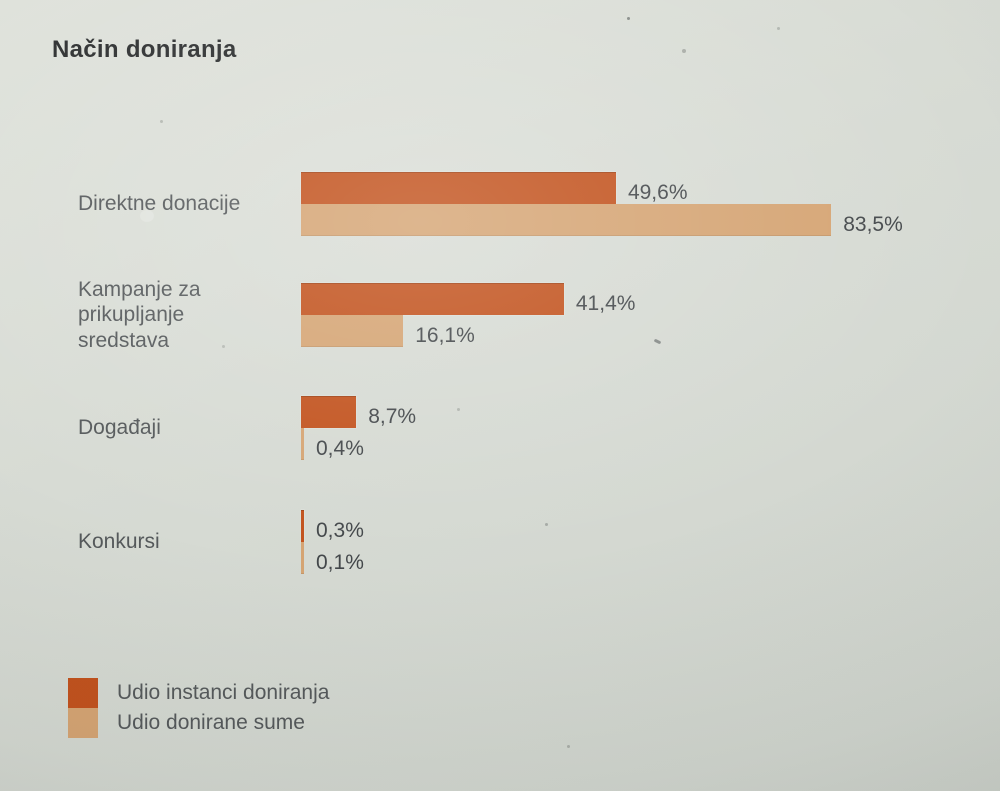 The height and width of the screenshot is (791, 1000). Describe the element at coordinates (605, 303) in the screenshot. I see `value-label-instances: 41,4%` at that location.